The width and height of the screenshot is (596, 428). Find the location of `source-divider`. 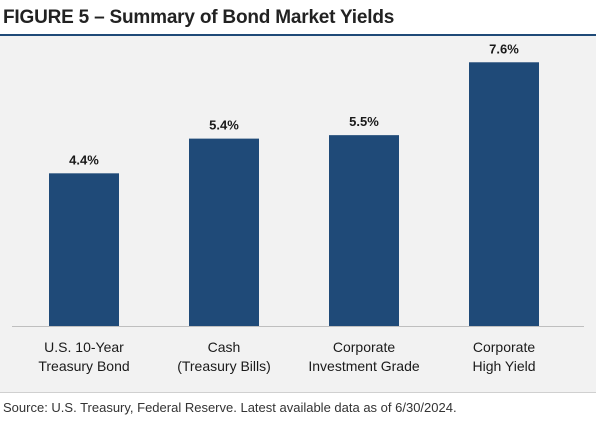

source-divider is located at coordinates (298, 392).